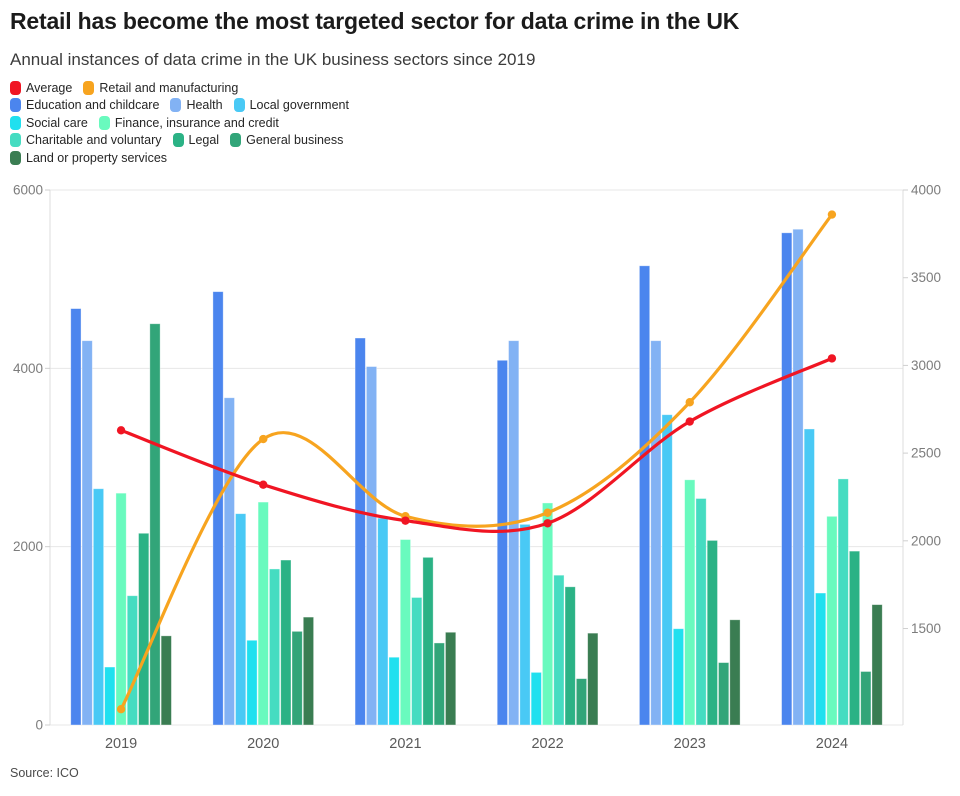  I want to click on bar-social-care-2019, so click(110, 696).